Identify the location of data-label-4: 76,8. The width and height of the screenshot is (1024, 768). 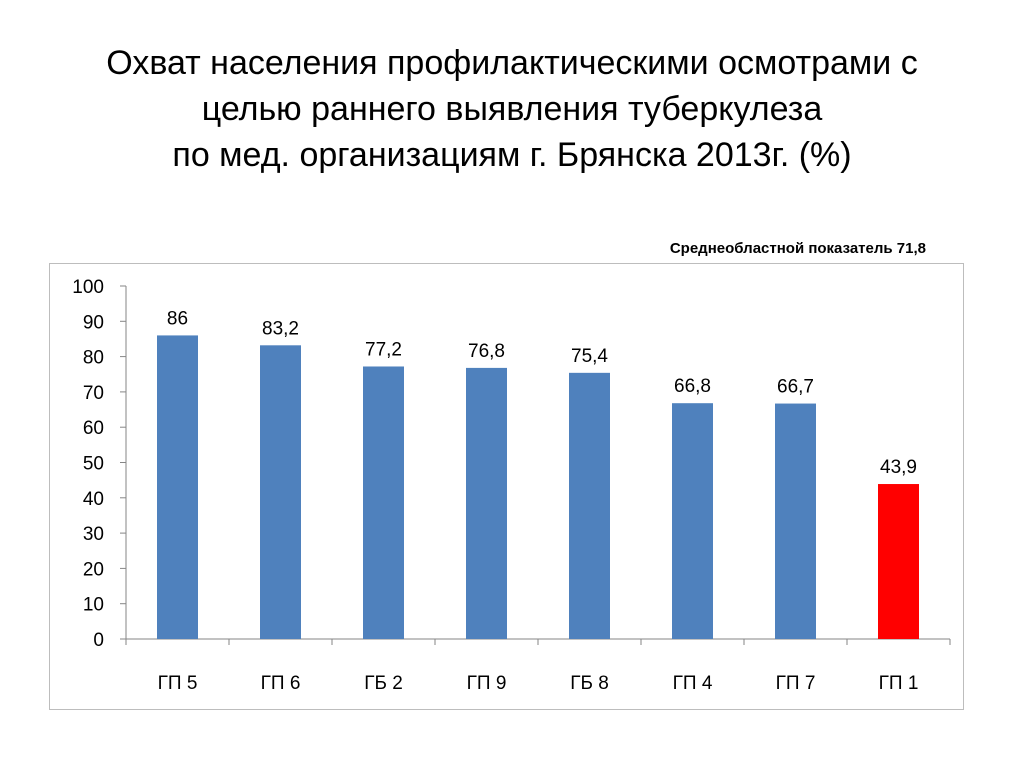
(486, 351).